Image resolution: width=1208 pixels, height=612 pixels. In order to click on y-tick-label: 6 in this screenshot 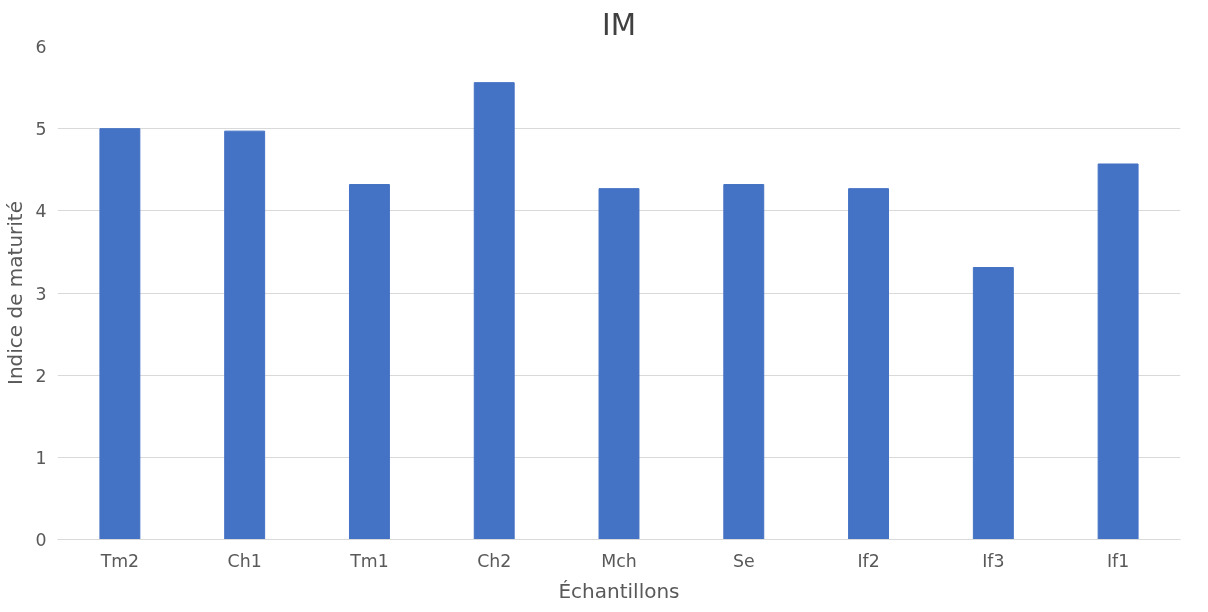, I will do `click(41, 47)`.